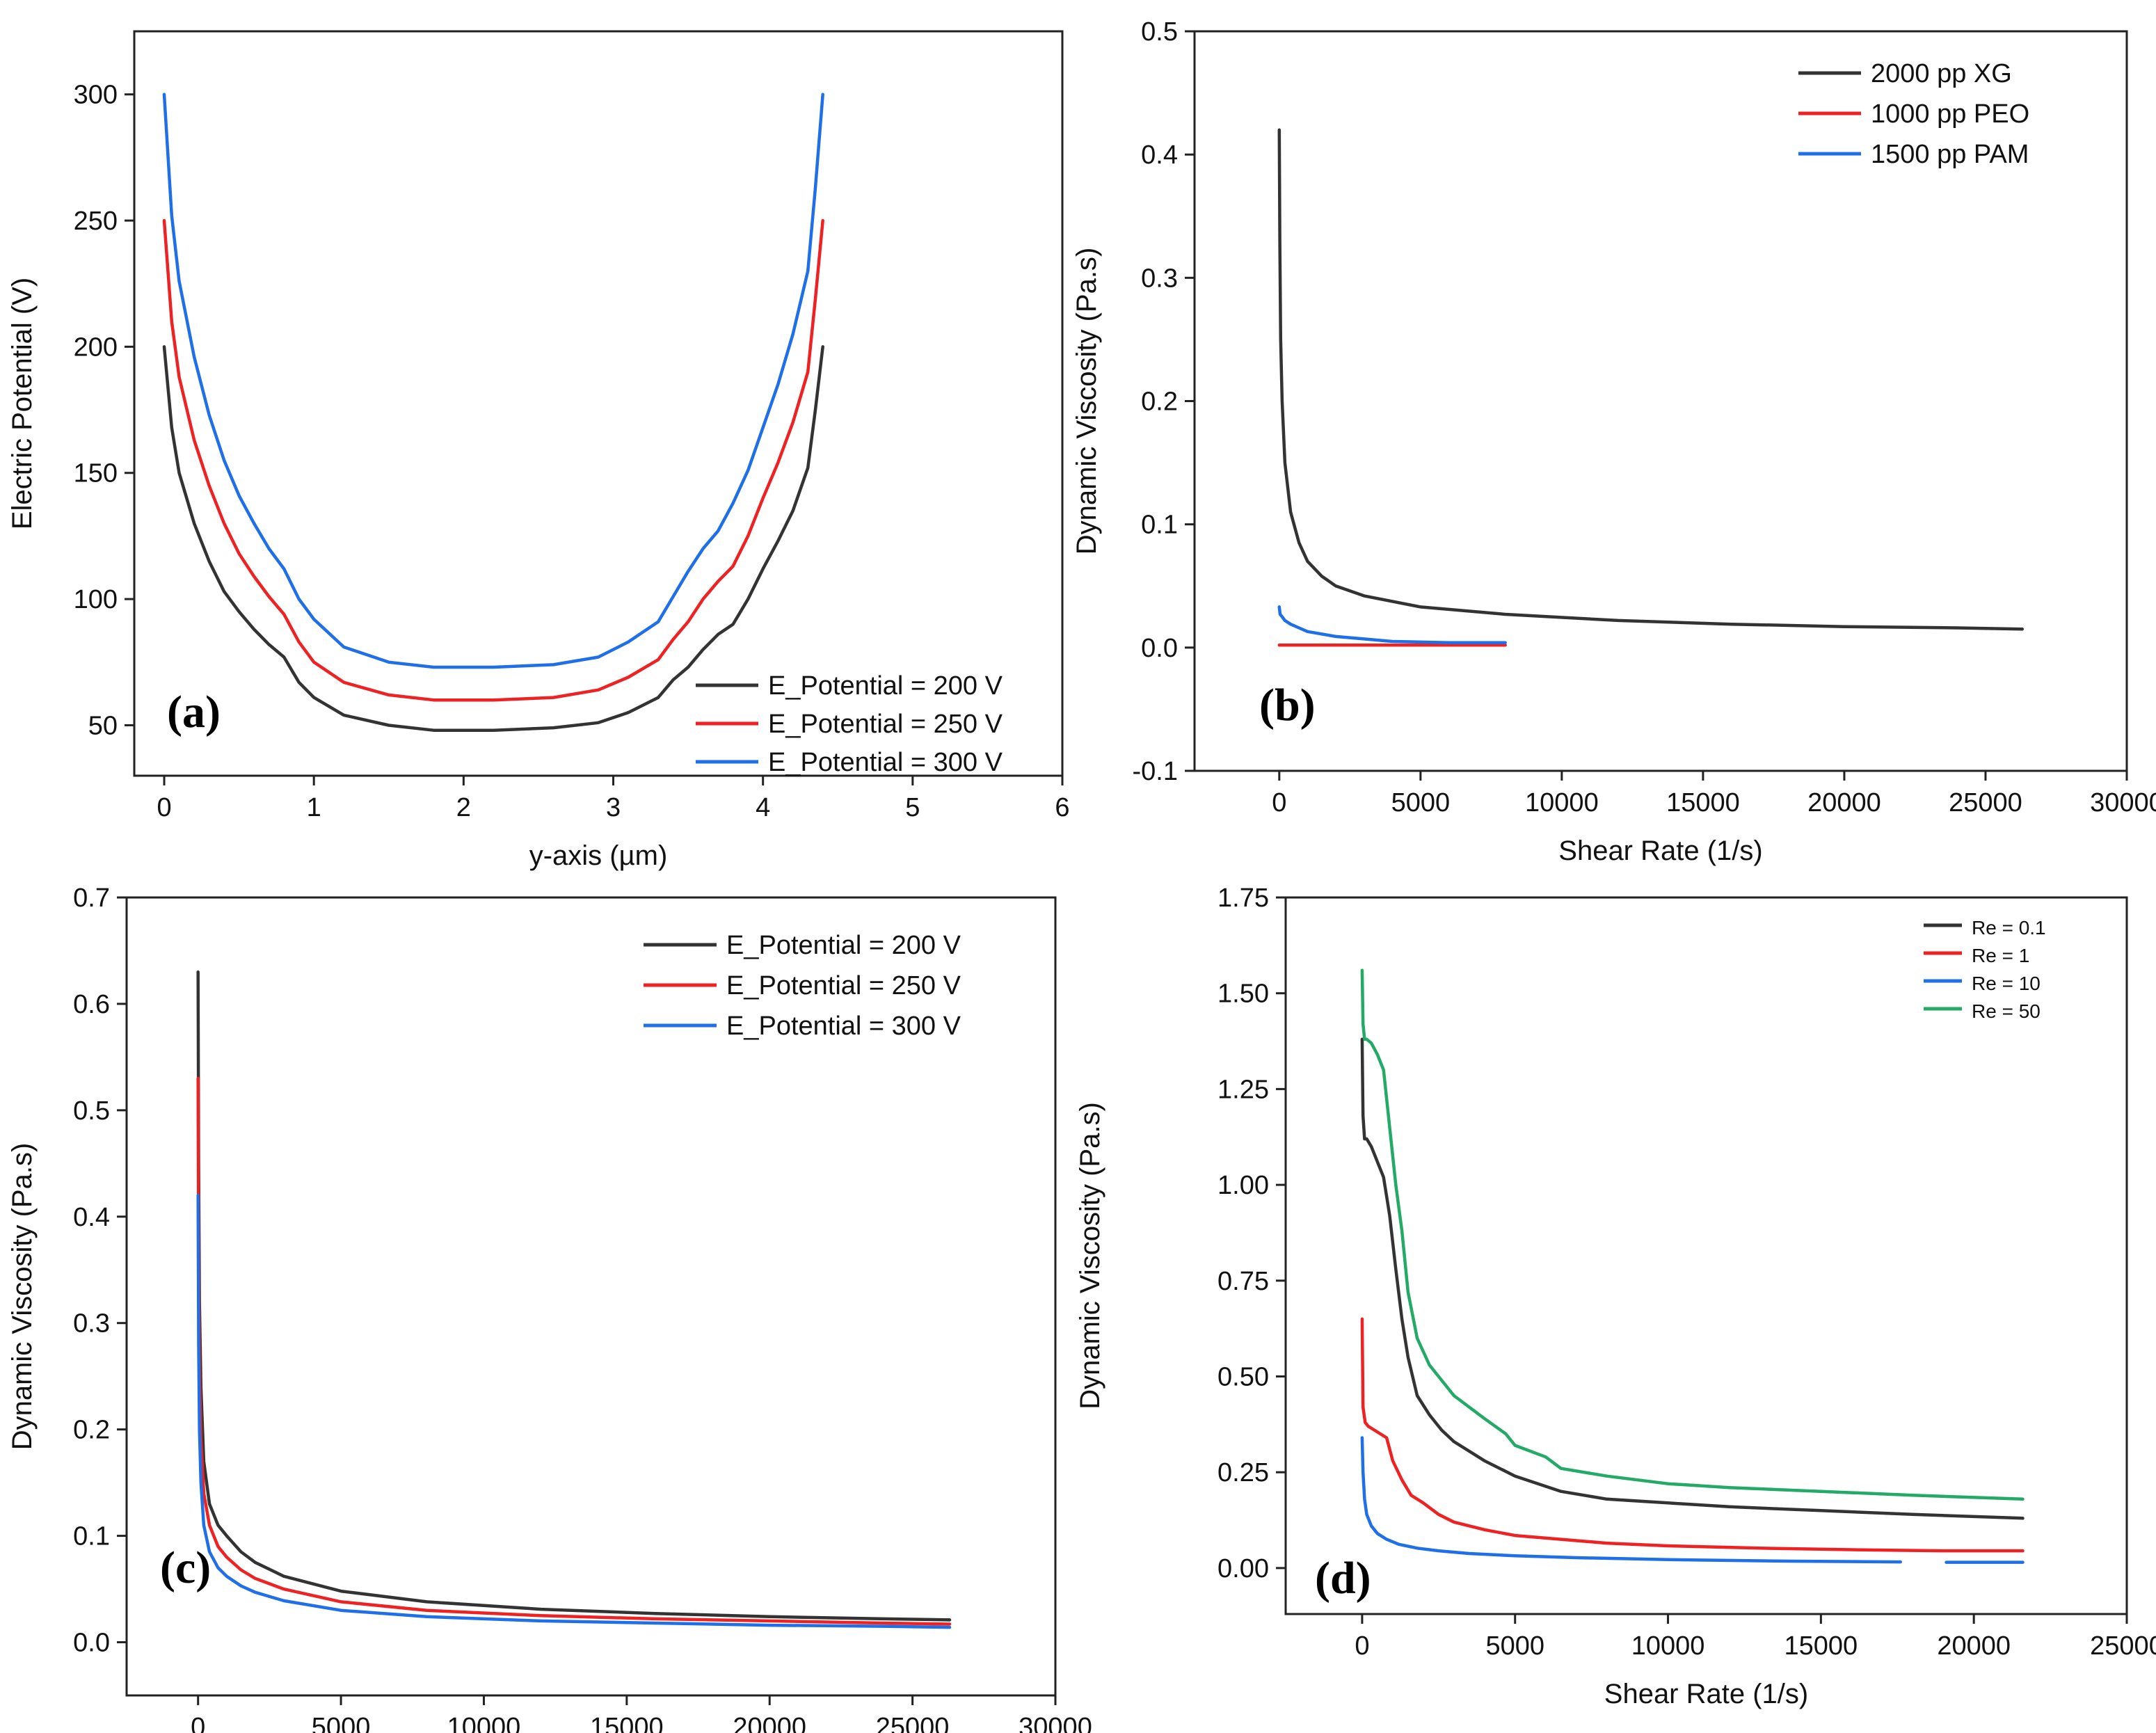  What do you see at coordinates (314, 808) in the screenshot?
I see `x-tick-label: 1` at bounding box center [314, 808].